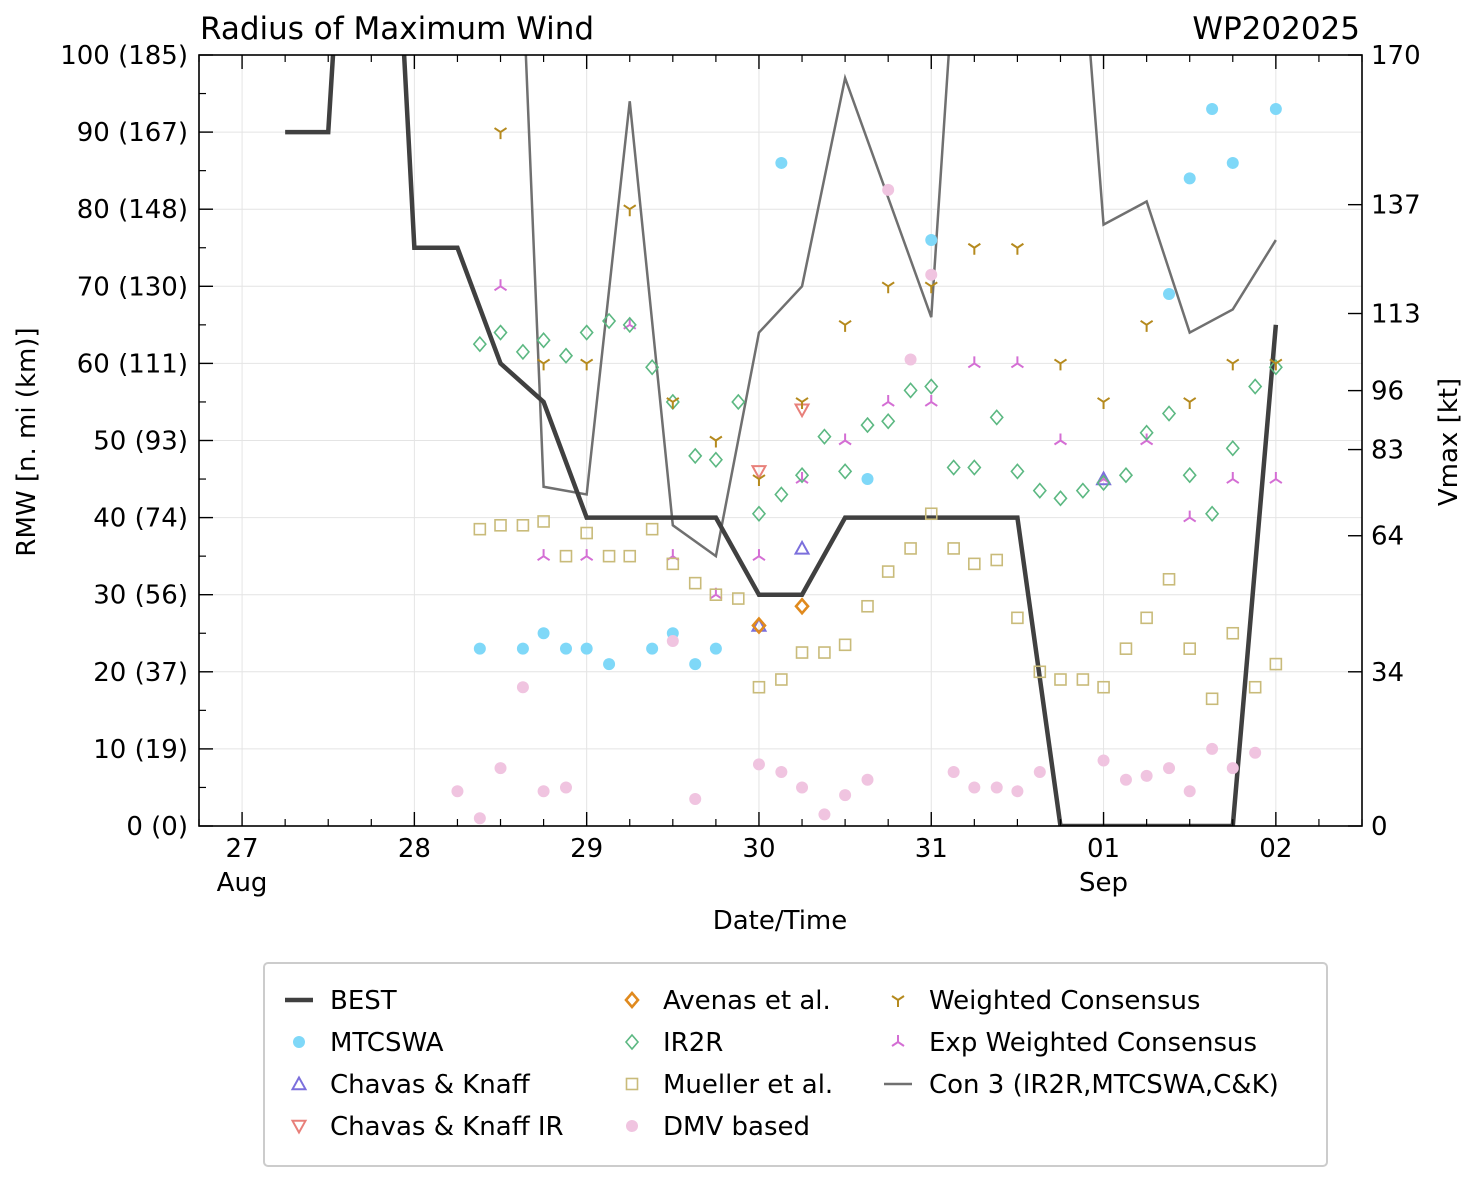 This screenshot has height=1180, width=1477. I want to click on y2-tick-label: 137, so click(1396, 206).